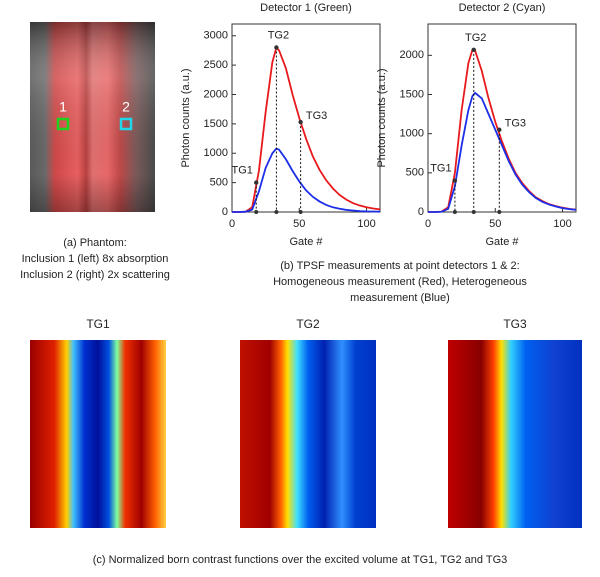 The height and width of the screenshot is (577, 600). I want to click on caption-b: measurement (Blue), so click(400, 298).